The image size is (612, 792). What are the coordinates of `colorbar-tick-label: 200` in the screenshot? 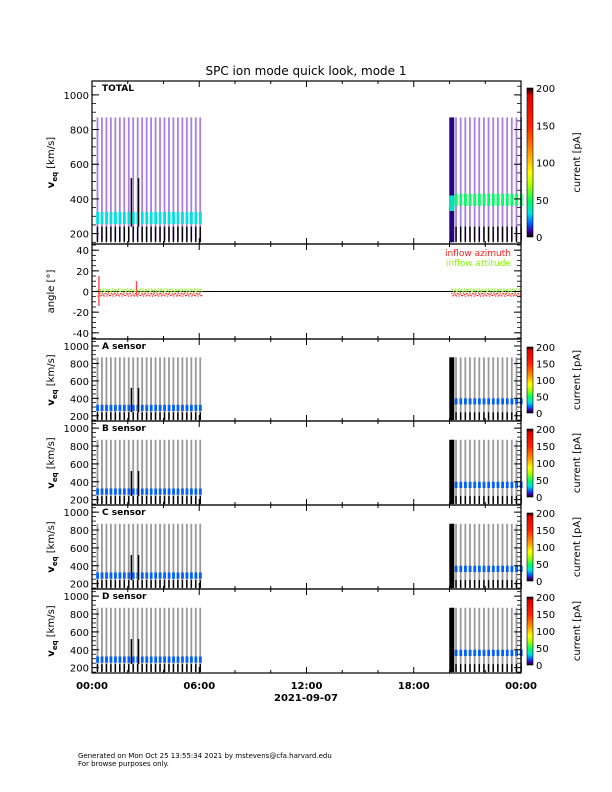 It's located at (545, 89).